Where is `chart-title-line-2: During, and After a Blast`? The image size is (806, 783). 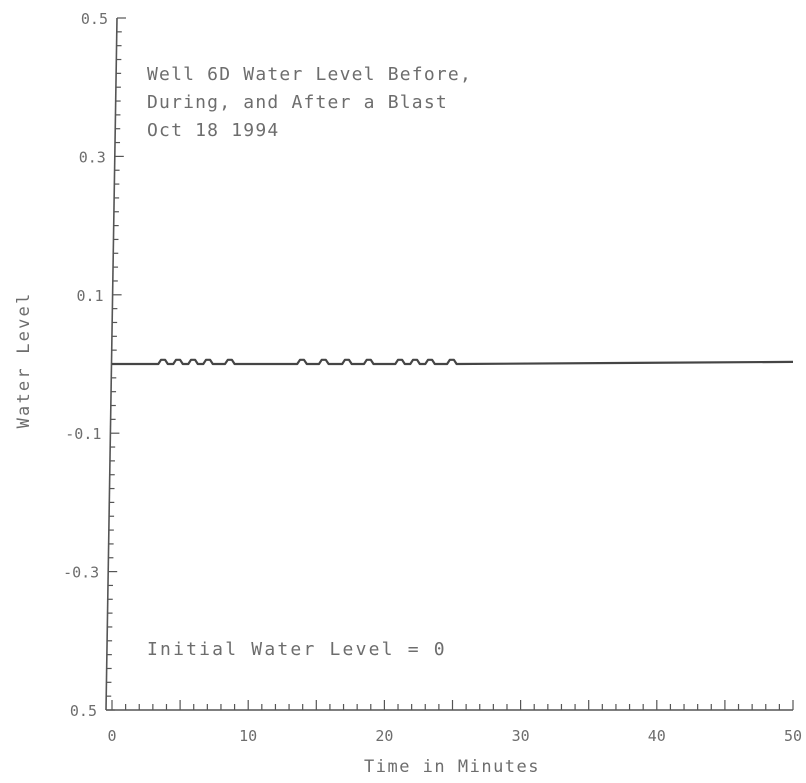 chart-title-line-2: During, and After a Blast is located at coordinates (297, 102).